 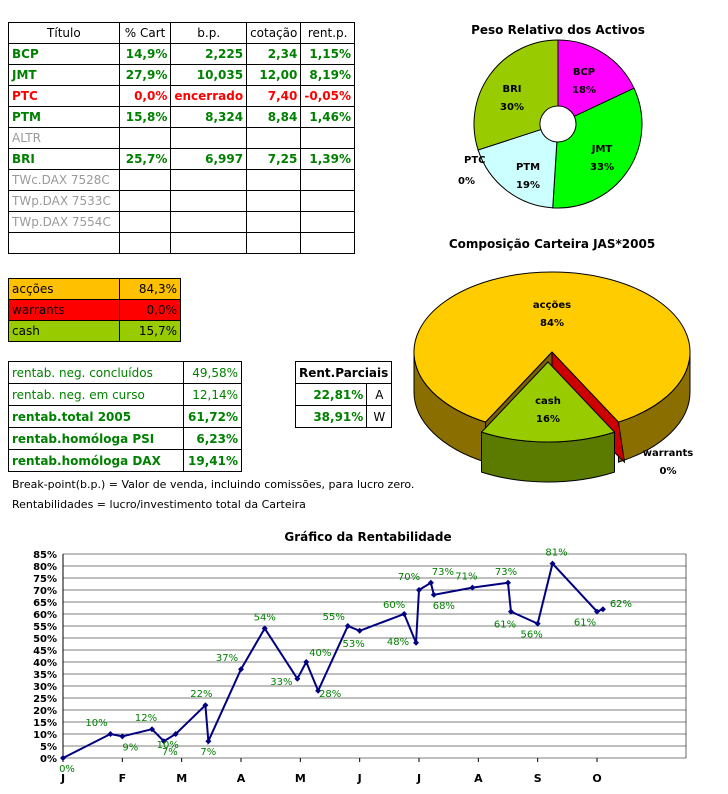 What do you see at coordinates (45, 567) in the screenshot?
I see `y-tick-label: 80%` at bounding box center [45, 567].